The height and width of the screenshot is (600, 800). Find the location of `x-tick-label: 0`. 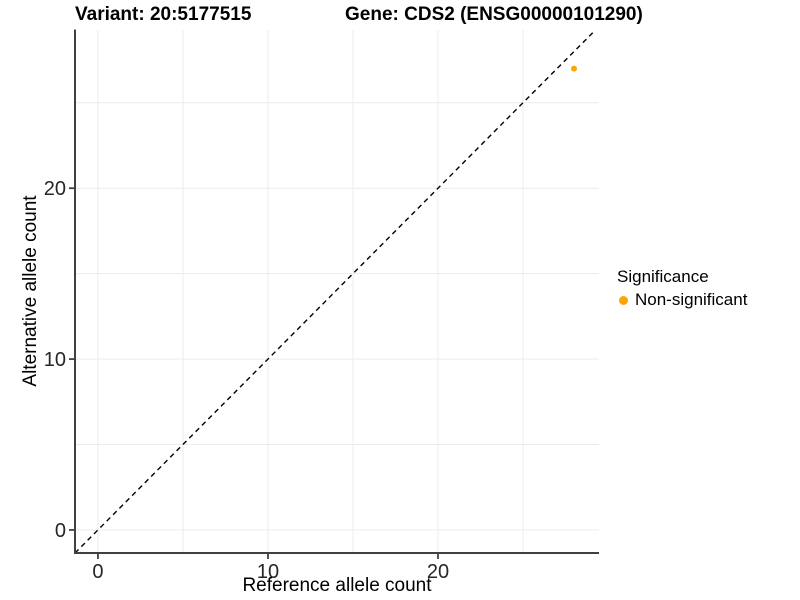

x-tick-label: 0 is located at coordinates (97, 572).